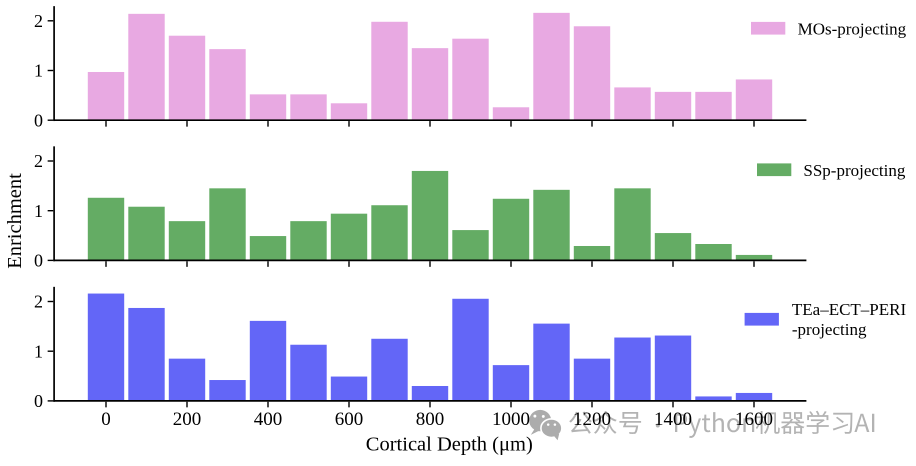 The height and width of the screenshot is (466, 916). Describe the element at coordinates (829, 329) in the screenshot. I see `svg-text: -projecting` at that location.